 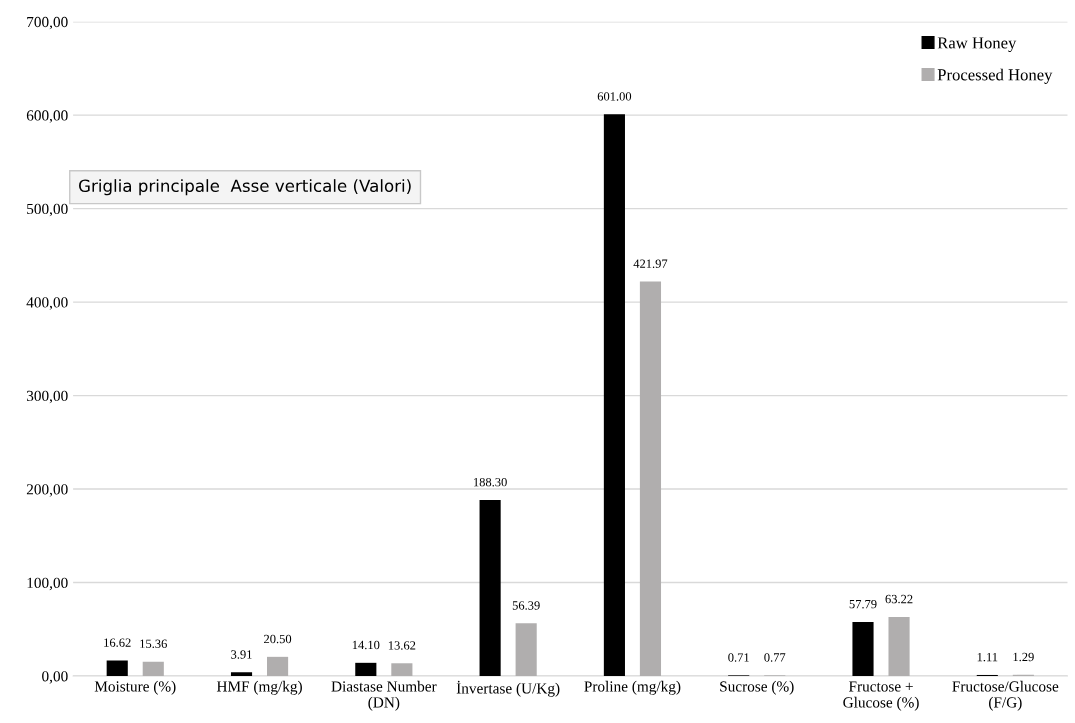 What do you see at coordinates (384, 695) in the screenshot?
I see `x-tick-label: Diastase Number (DN)` at bounding box center [384, 695].